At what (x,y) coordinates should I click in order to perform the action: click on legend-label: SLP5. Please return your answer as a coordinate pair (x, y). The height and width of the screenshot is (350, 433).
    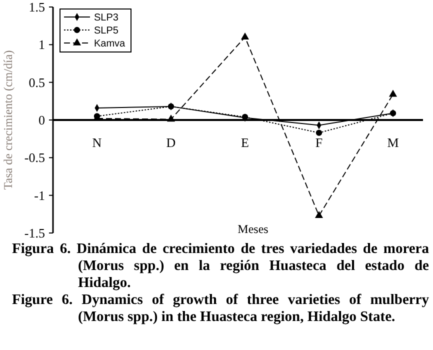
    Looking at the image, I should click on (106, 31).